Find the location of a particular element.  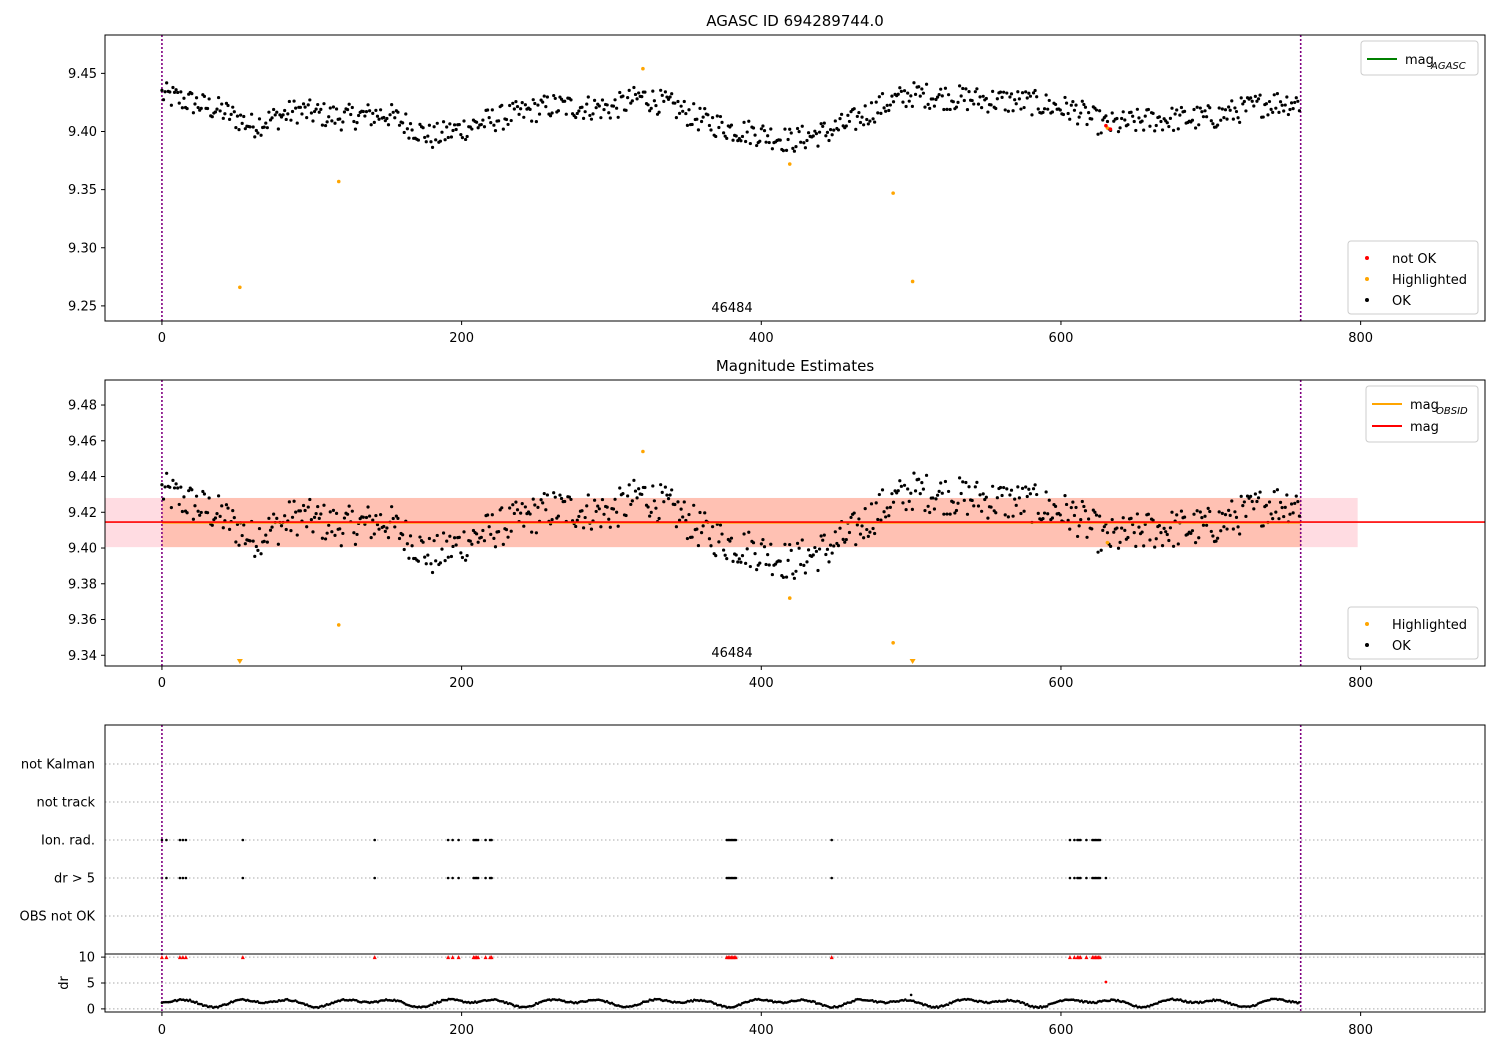

flag-label: dr > 5 is located at coordinates (74, 879).